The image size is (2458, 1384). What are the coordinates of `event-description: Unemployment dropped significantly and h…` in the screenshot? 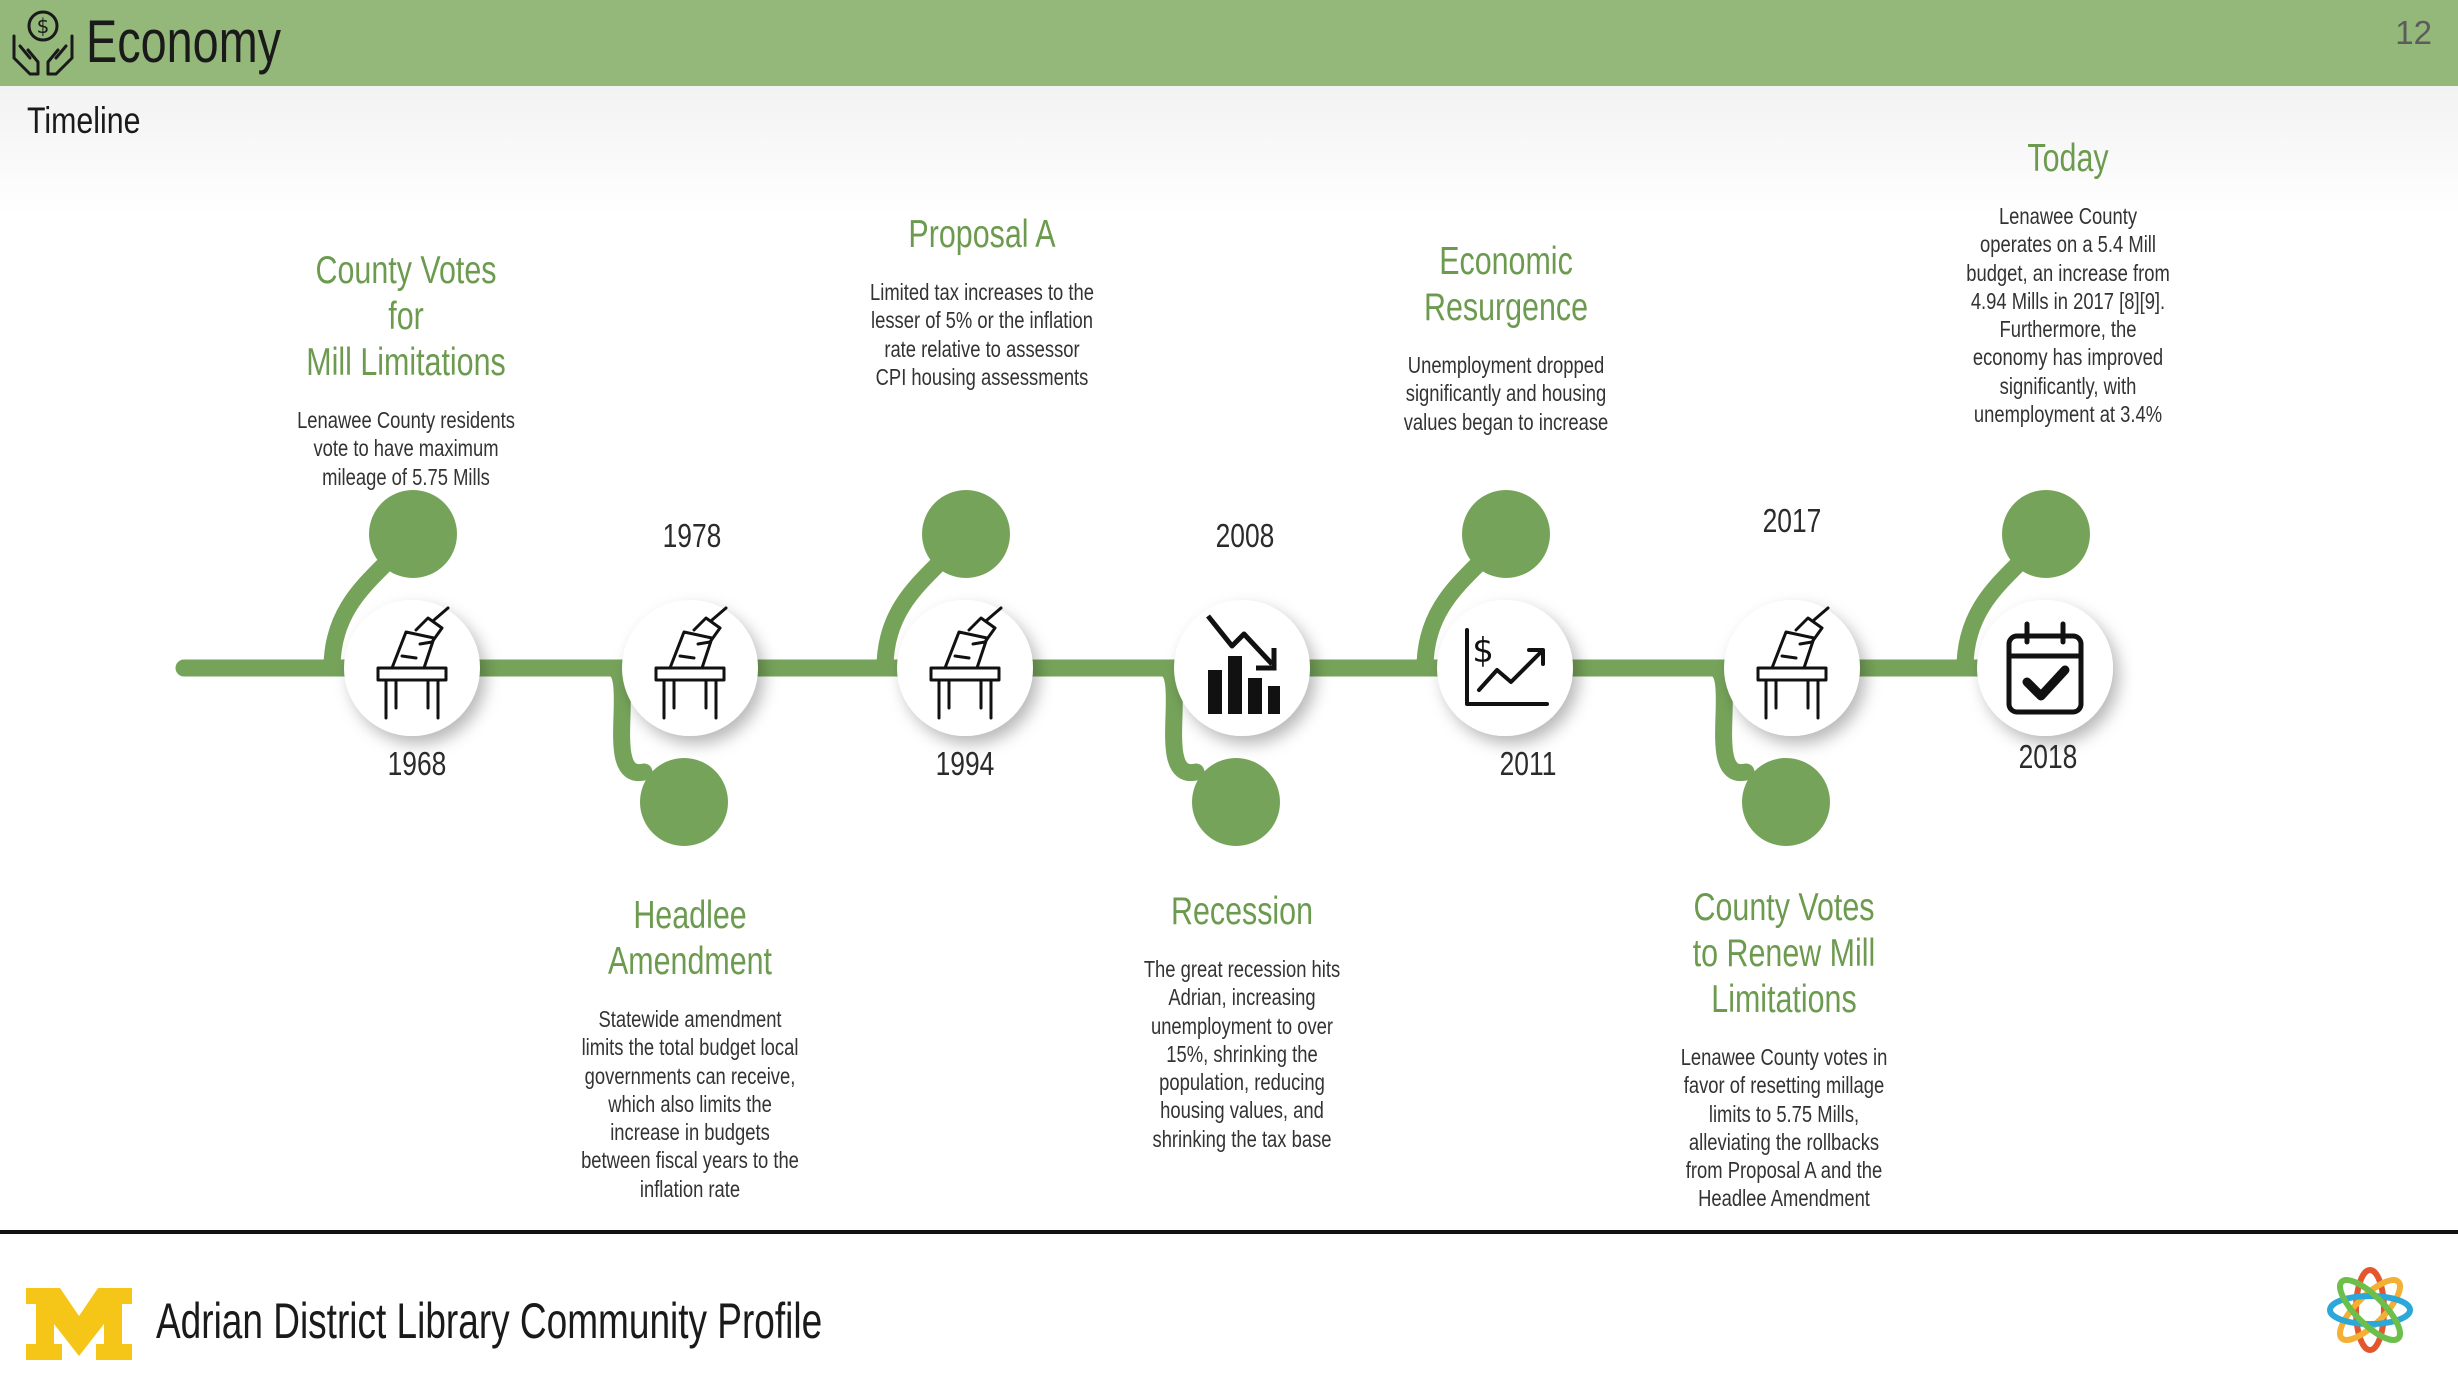 It's located at (1506, 393).